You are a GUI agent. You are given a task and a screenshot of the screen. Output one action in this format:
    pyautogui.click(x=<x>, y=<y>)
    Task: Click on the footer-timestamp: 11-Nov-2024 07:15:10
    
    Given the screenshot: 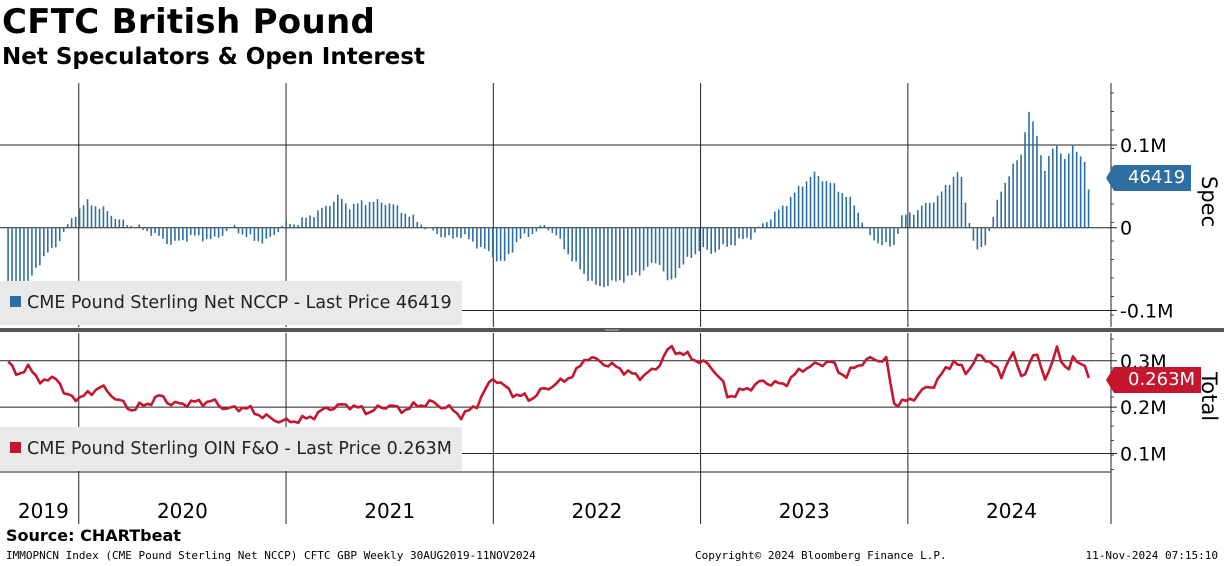 What is the action you would take?
    pyautogui.click(x=1151, y=555)
    